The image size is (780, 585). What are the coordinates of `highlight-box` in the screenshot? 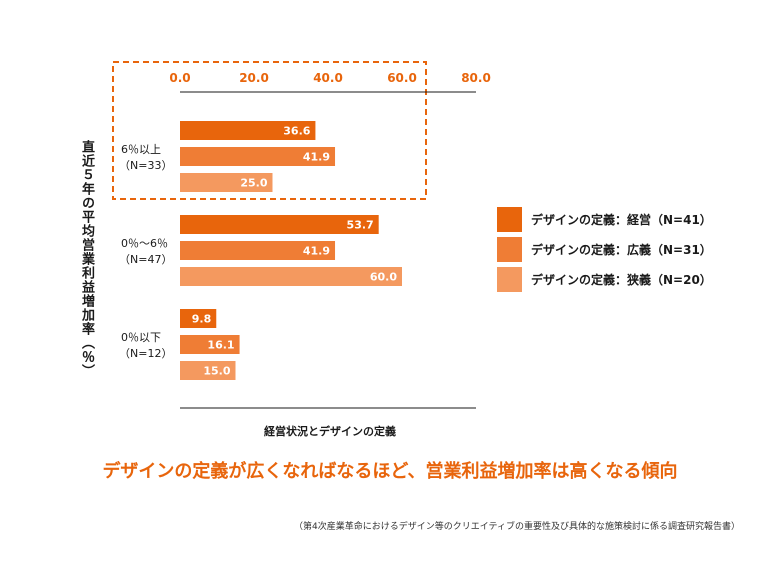 It's located at (269, 130).